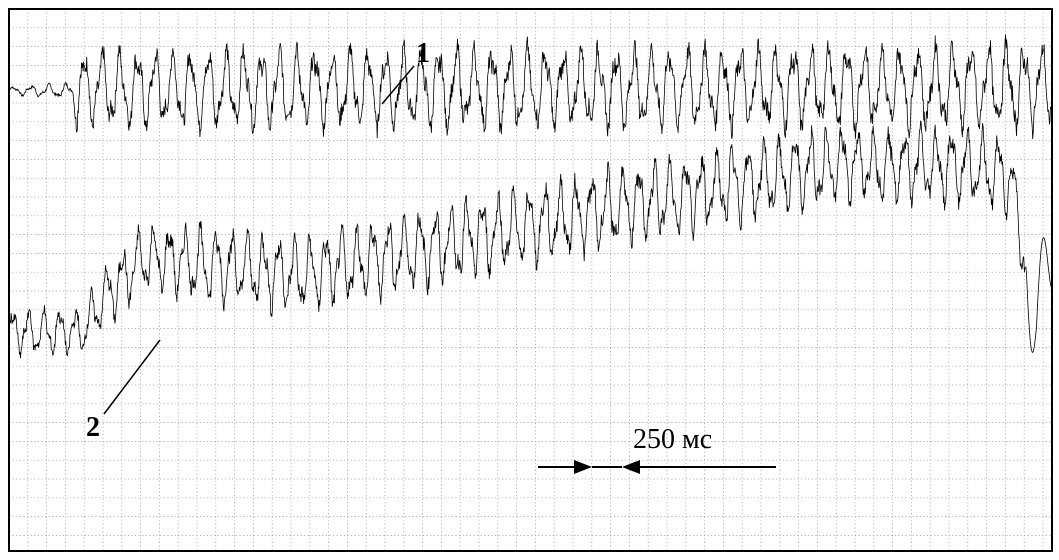  I want to click on trace-label-2: 2, so click(123, 391).